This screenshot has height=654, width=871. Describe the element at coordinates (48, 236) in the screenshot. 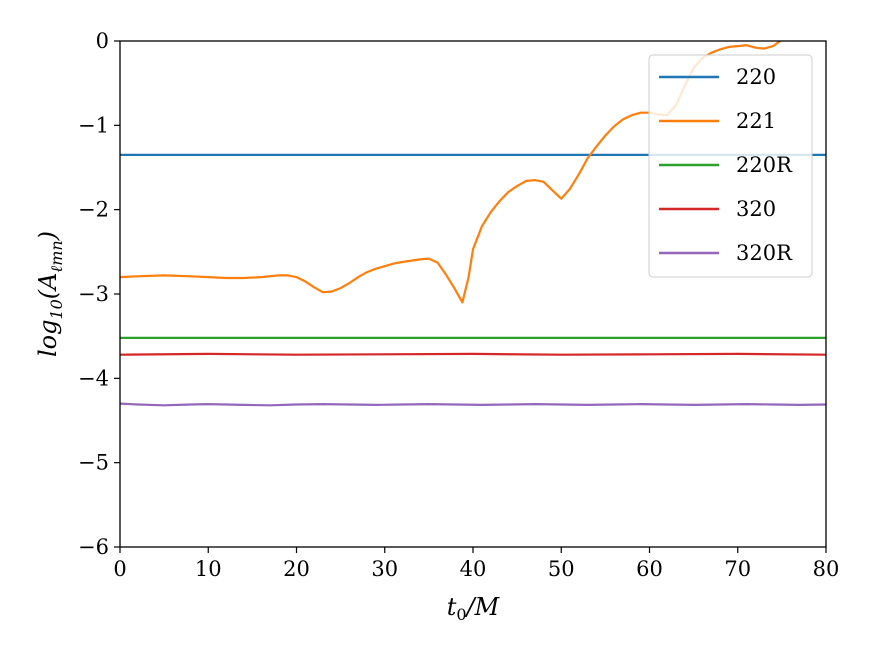

I see `y-axis-label-close: )` at that location.